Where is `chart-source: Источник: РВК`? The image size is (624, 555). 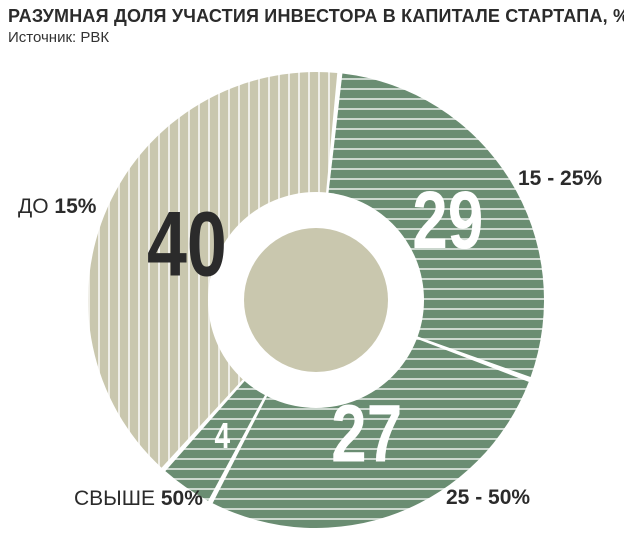
chart-source: Источник: РВК is located at coordinates (59, 37).